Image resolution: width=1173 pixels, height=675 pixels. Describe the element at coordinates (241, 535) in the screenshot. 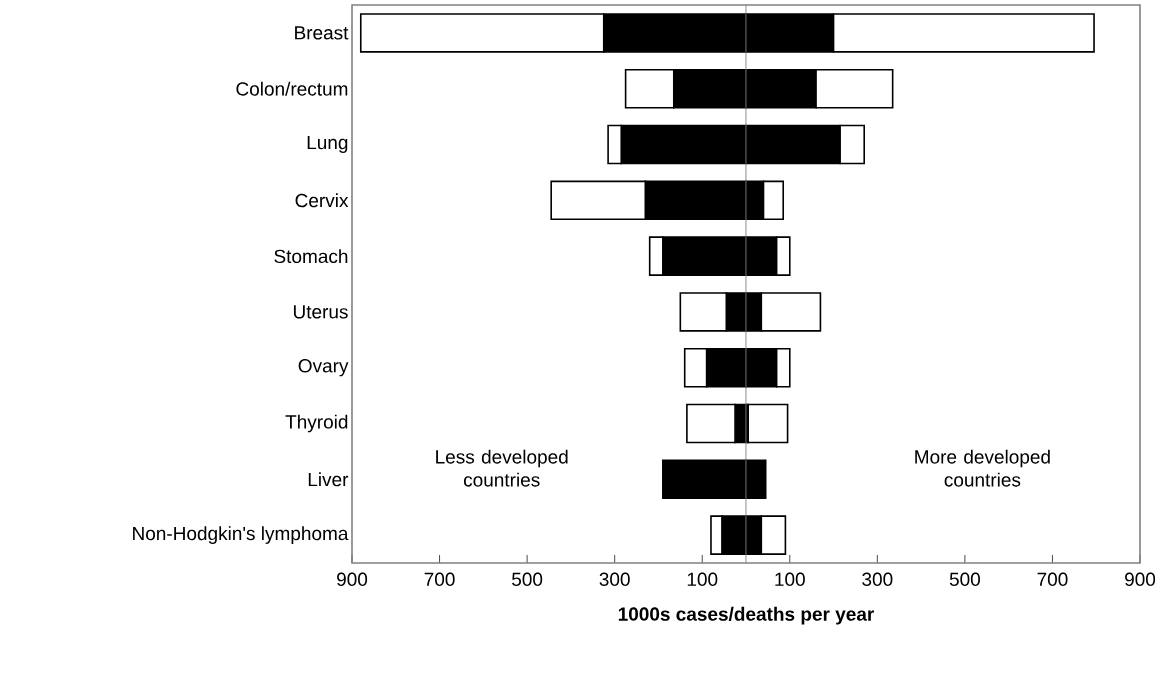

I see `y-tick-label: Non-Hodgkin's lymphoma` at that location.